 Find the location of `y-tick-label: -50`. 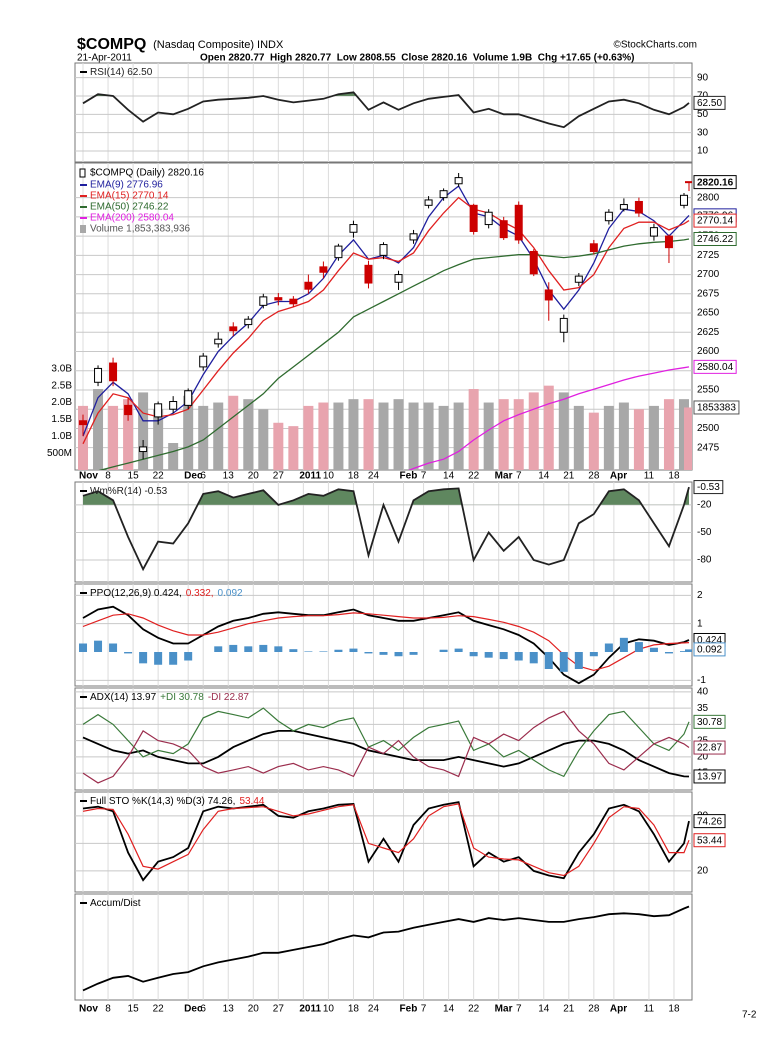

y-tick-label: -50 is located at coordinates (704, 532).